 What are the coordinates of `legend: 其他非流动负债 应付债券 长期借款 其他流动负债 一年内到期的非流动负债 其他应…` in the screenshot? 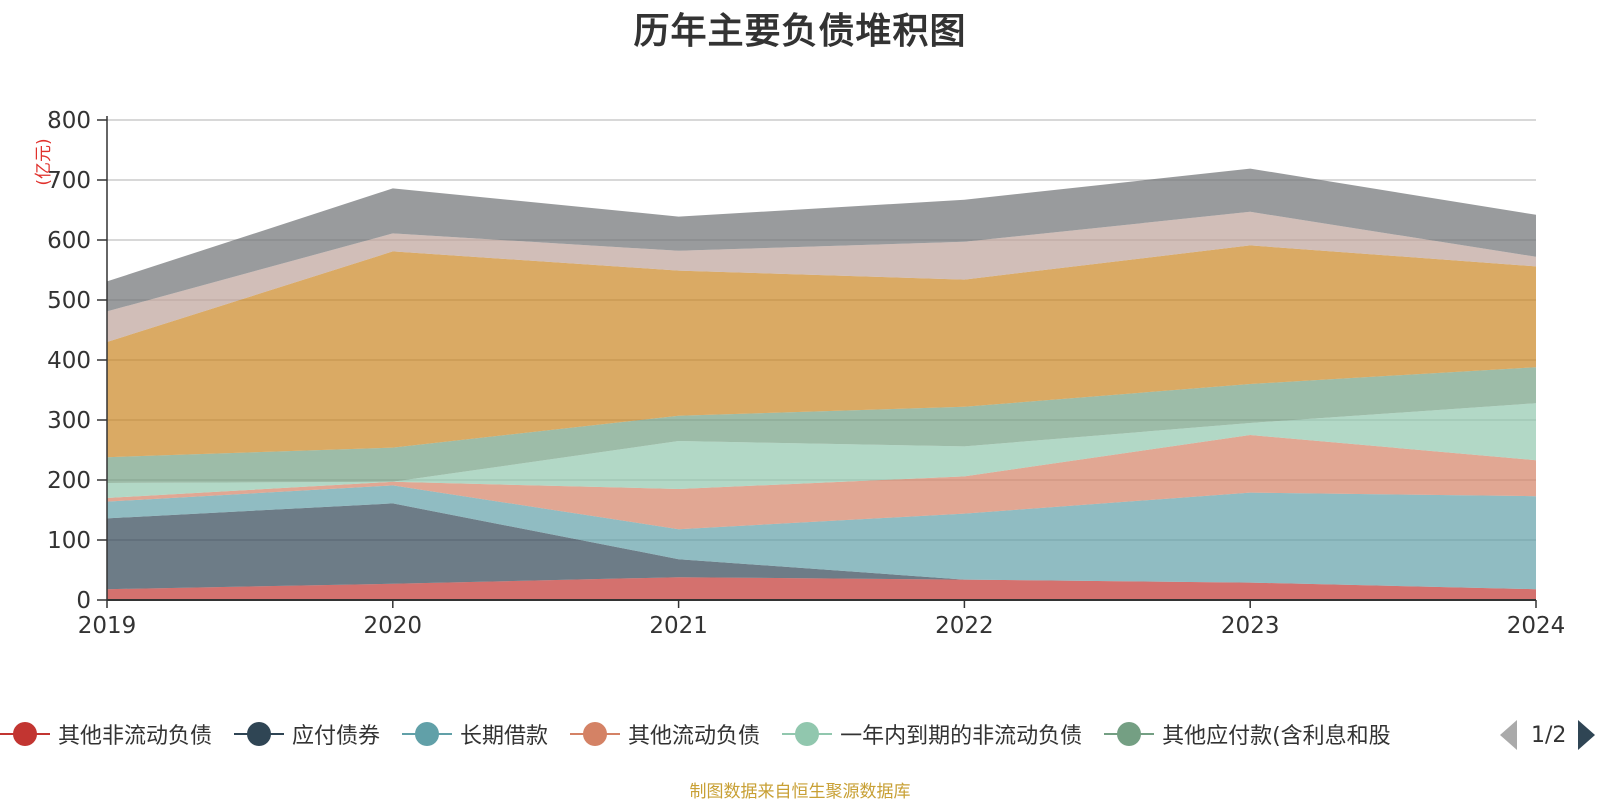 It's located at (745, 734).